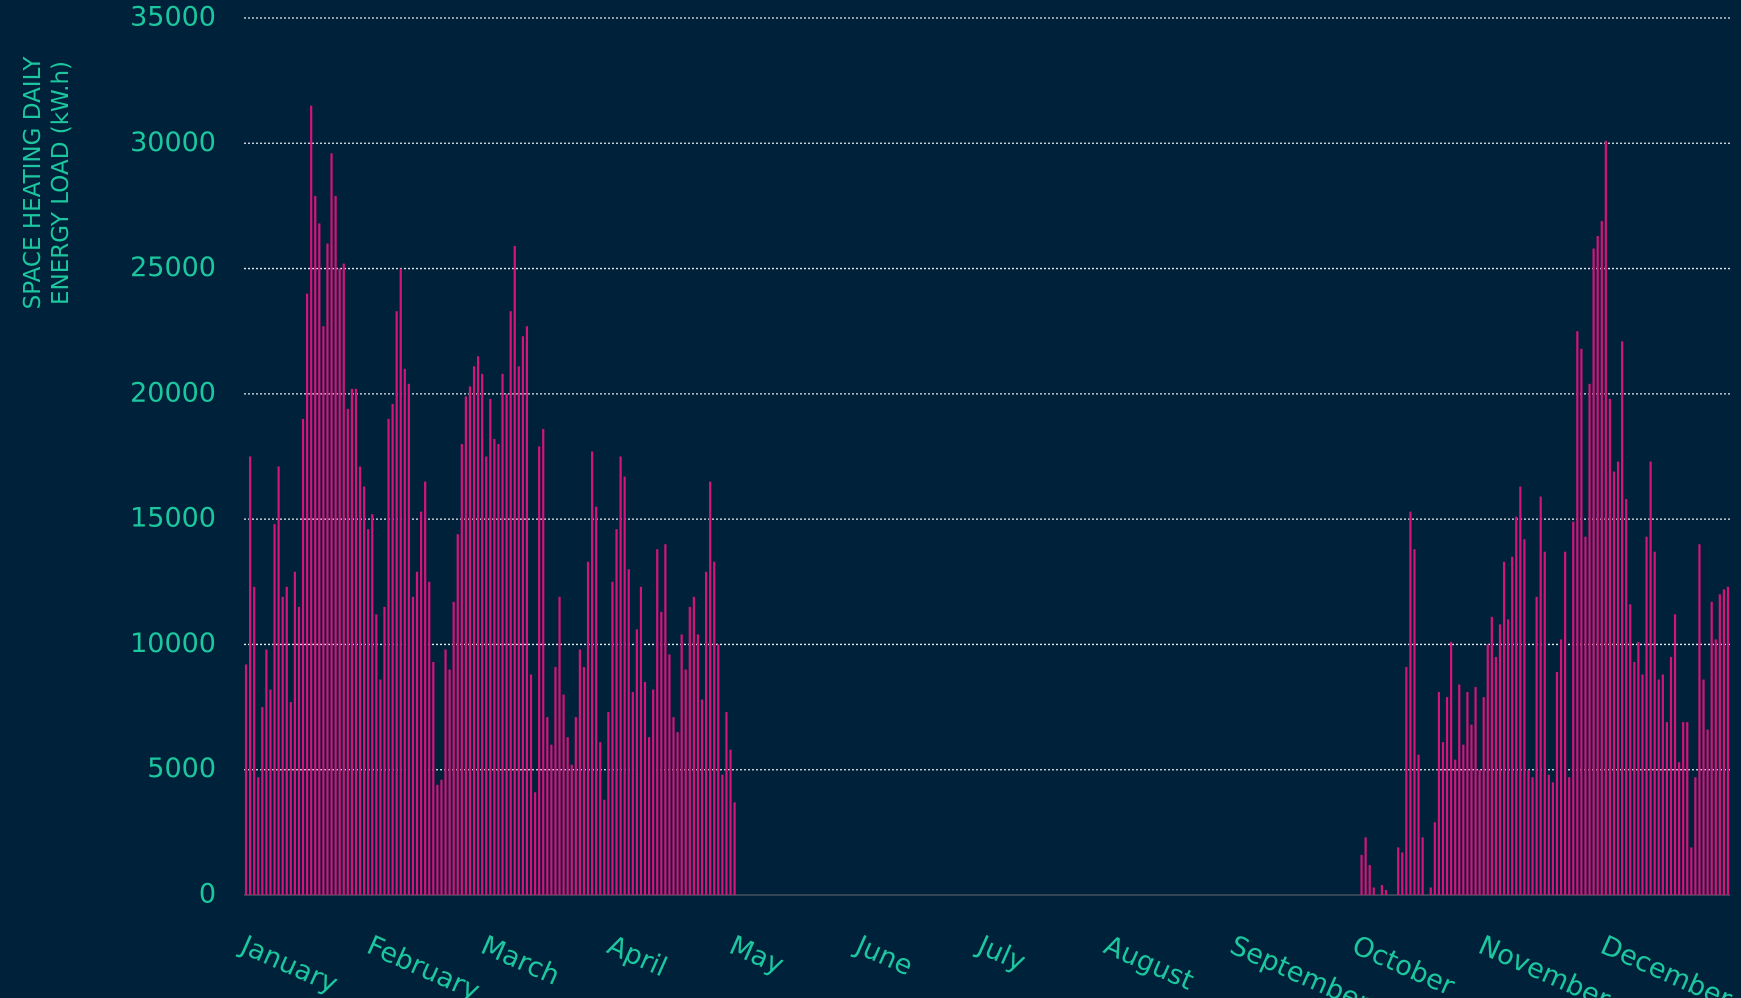 The height and width of the screenshot is (998, 1741). What do you see at coordinates (1300, 964) in the screenshot?
I see `x-tick-label: September` at bounding box center [1300, 964].